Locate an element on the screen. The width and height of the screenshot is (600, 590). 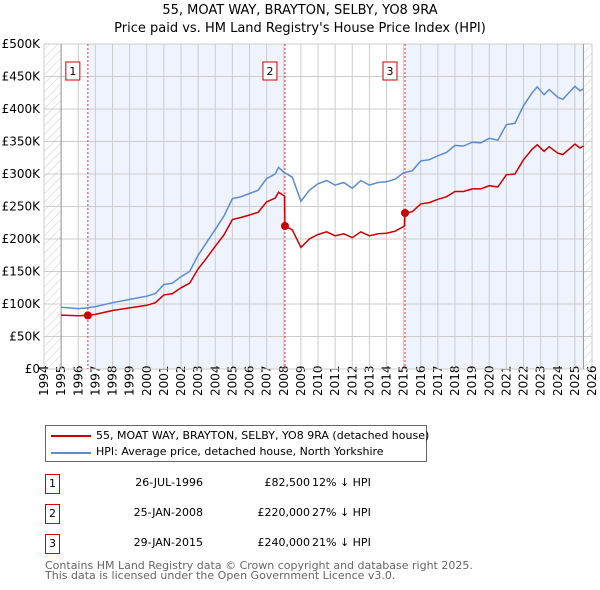
transaction-date: 26-JUL-1996 is located at coordinates (169, 482).